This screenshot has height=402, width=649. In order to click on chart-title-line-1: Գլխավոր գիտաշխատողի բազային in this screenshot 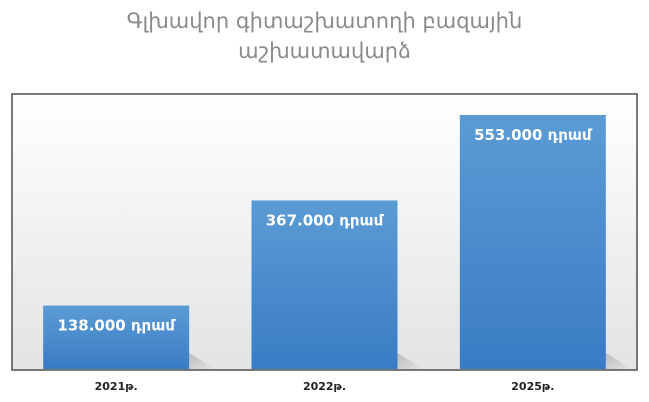, I will do `click(324, 21)`.